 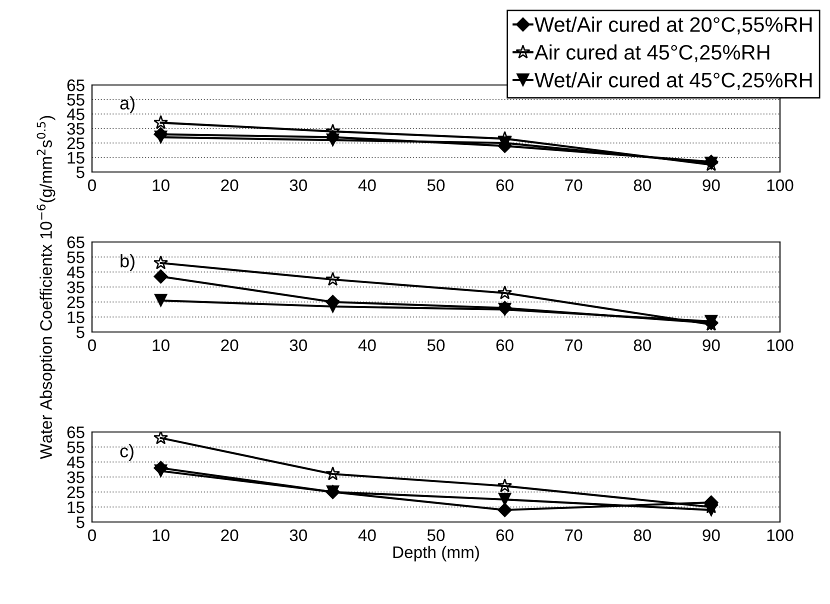 I want to click on y-axis-title: Water Absoption Coefficientx 10$^{−6}$(g/mm$^{2}$s$^{0.5}$), so click(x=46, y=288).